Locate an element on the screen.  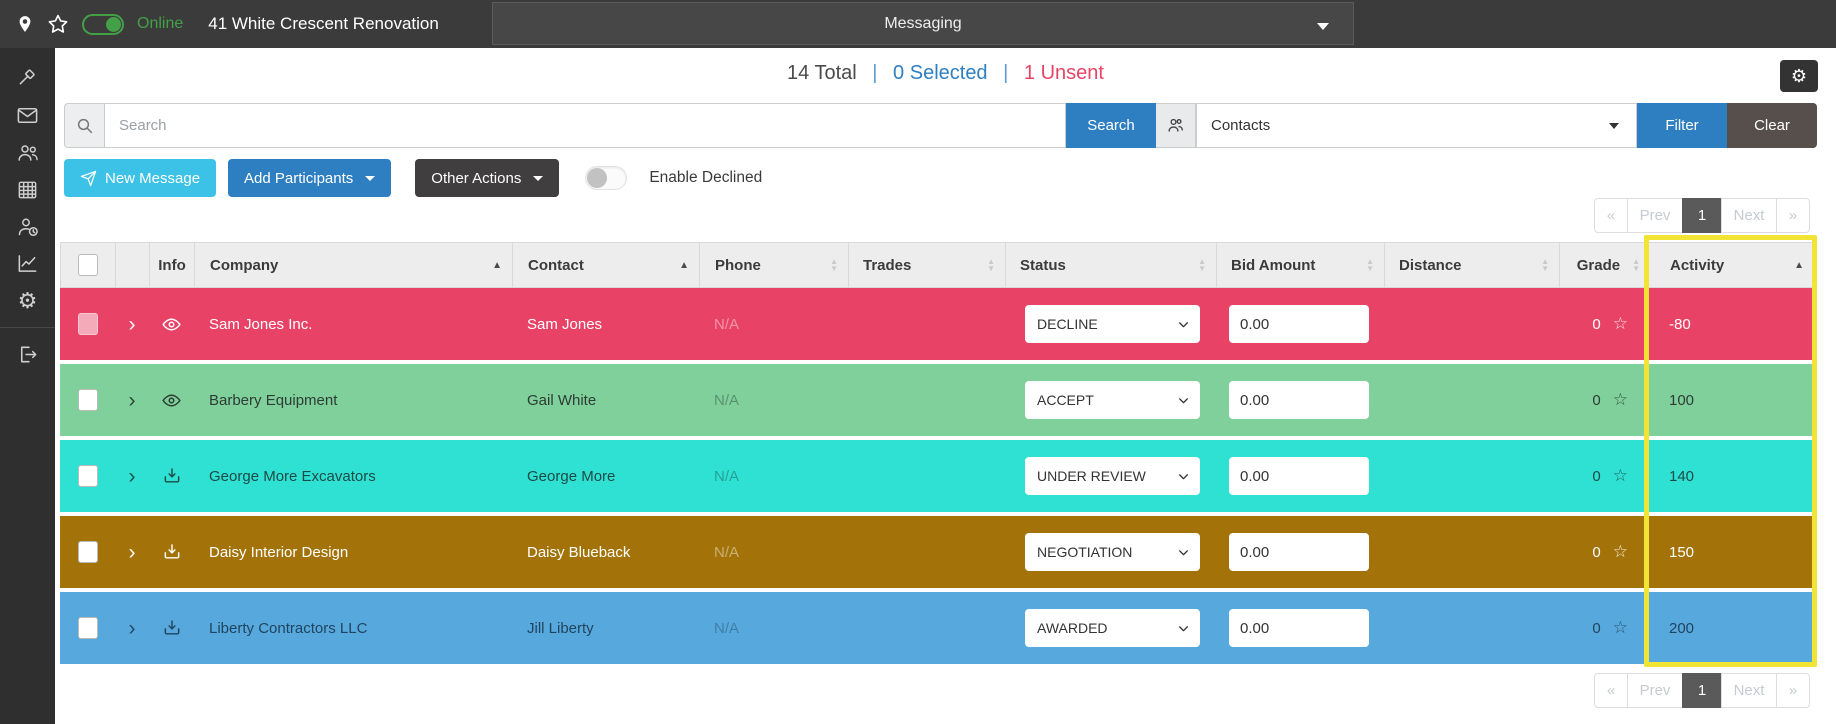
header-distance: Distance ▲ ▼ is located at coordinates (1472, 265).